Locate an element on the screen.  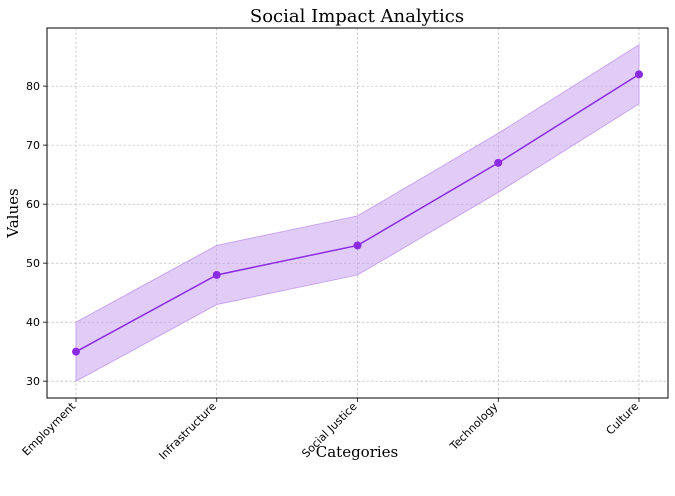
y-tick-label: 40 is located at coordinates (33, 322).